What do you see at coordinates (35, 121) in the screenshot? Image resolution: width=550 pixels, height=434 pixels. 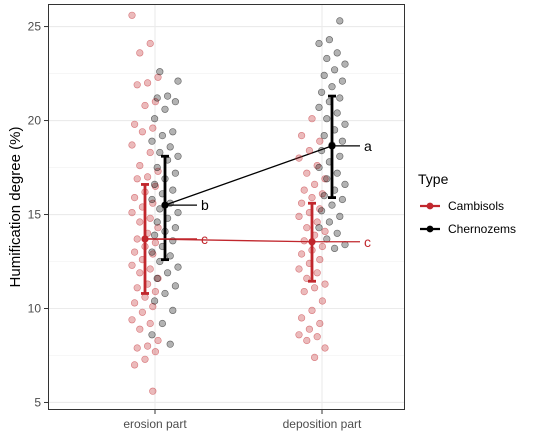 I see `y-tick-label: 20` at bounding box center [35, 121].